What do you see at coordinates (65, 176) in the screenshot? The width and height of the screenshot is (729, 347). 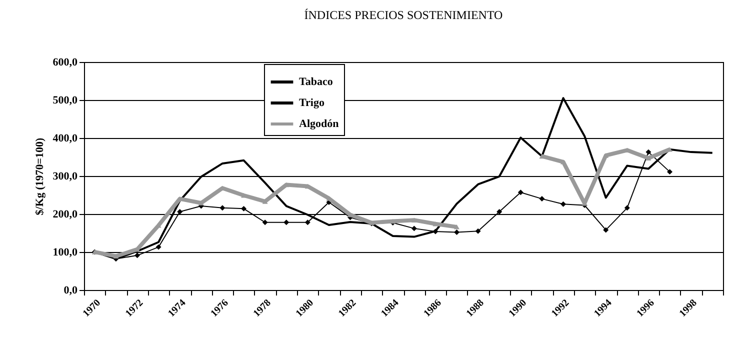 I see `y-tick-label: 300,0` at bounding box center [65, 176].